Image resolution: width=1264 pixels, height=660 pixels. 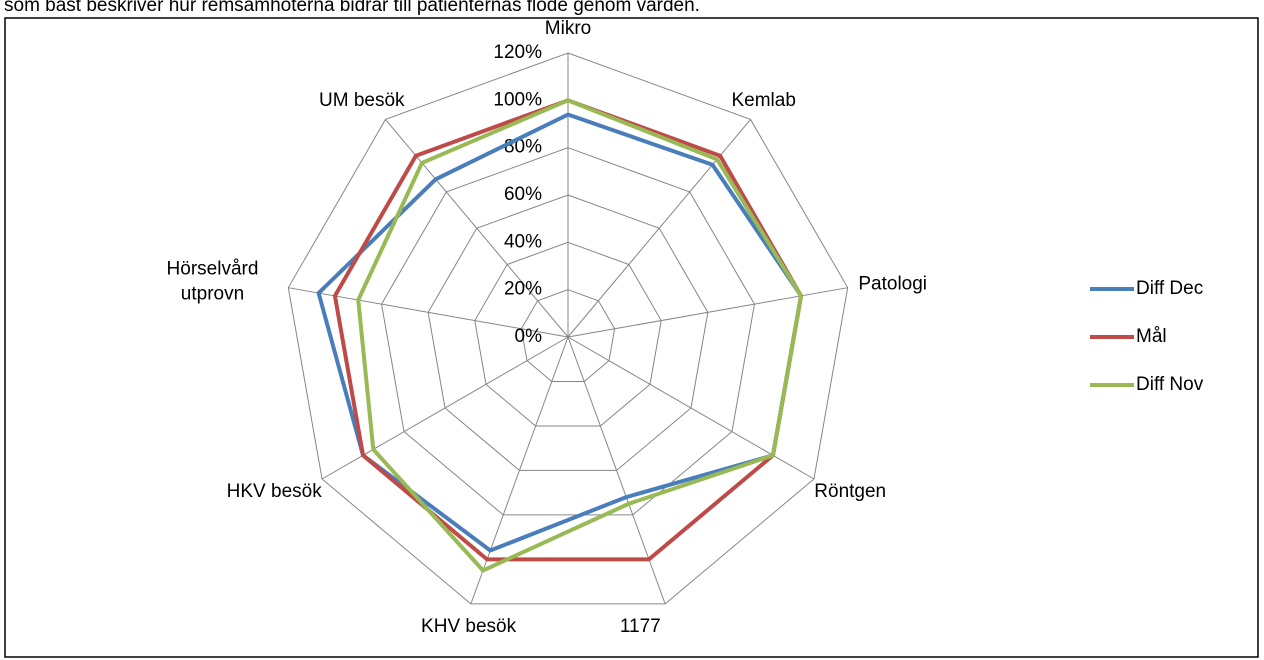 I want to click on category-label: Kemlab, so click(x=763, y=101).